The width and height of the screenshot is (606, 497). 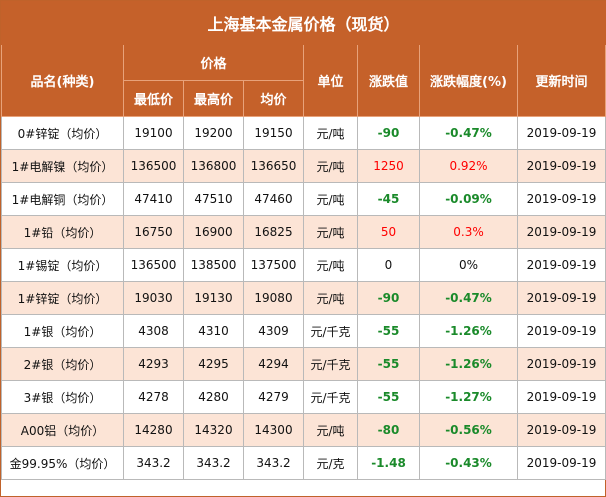 I want to click on cell-change-pct: 0%, so click(x=468, y=265).